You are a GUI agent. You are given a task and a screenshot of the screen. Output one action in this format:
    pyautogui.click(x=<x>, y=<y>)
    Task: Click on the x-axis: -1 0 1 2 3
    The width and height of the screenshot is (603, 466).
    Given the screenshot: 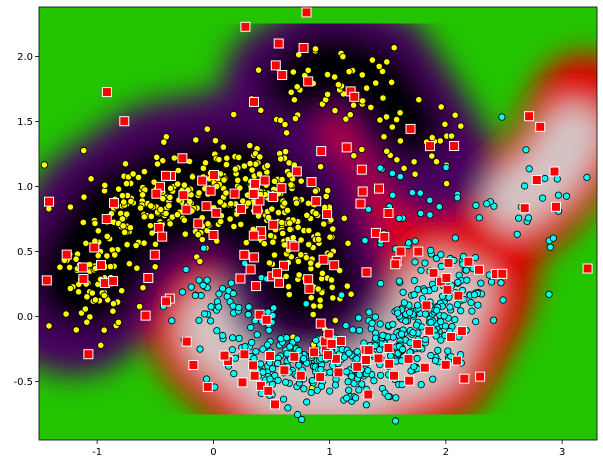 What is the action you would take?
    pyautogui.click(x=328, y=449)
    